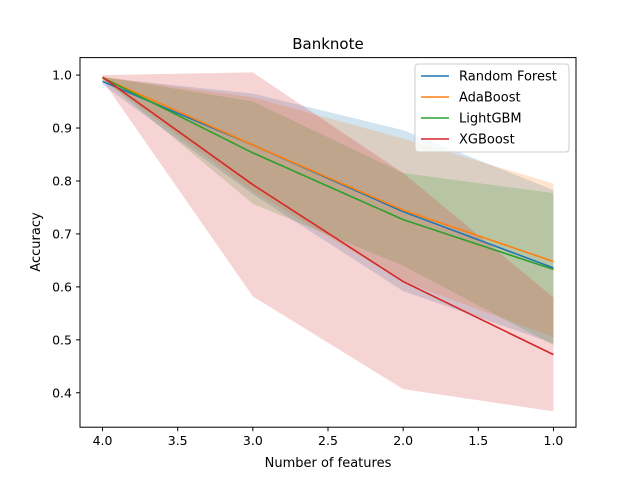 The image size is (640, 480). I want to click on legend-label-adaboost: AdaBoost, so click(490, 98).